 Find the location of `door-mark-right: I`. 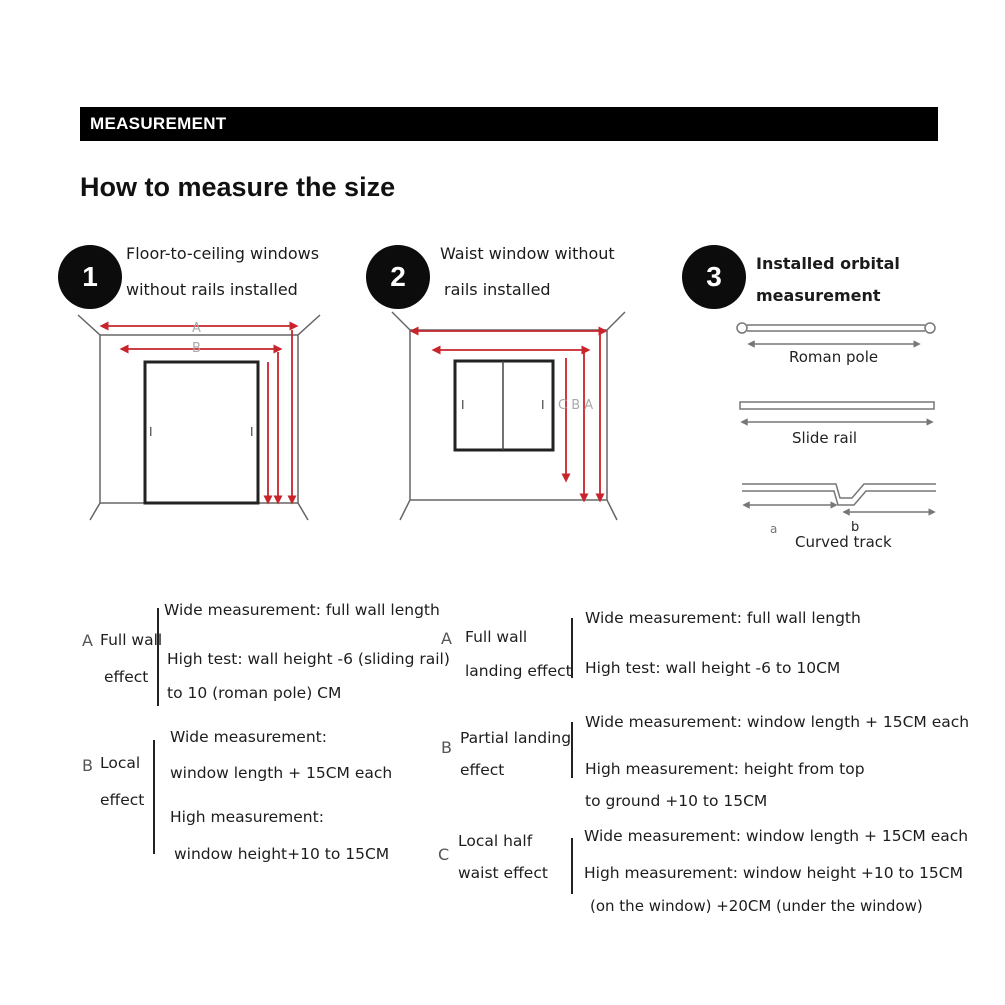

door-mark-right: I is located at coordinates (252, 432).